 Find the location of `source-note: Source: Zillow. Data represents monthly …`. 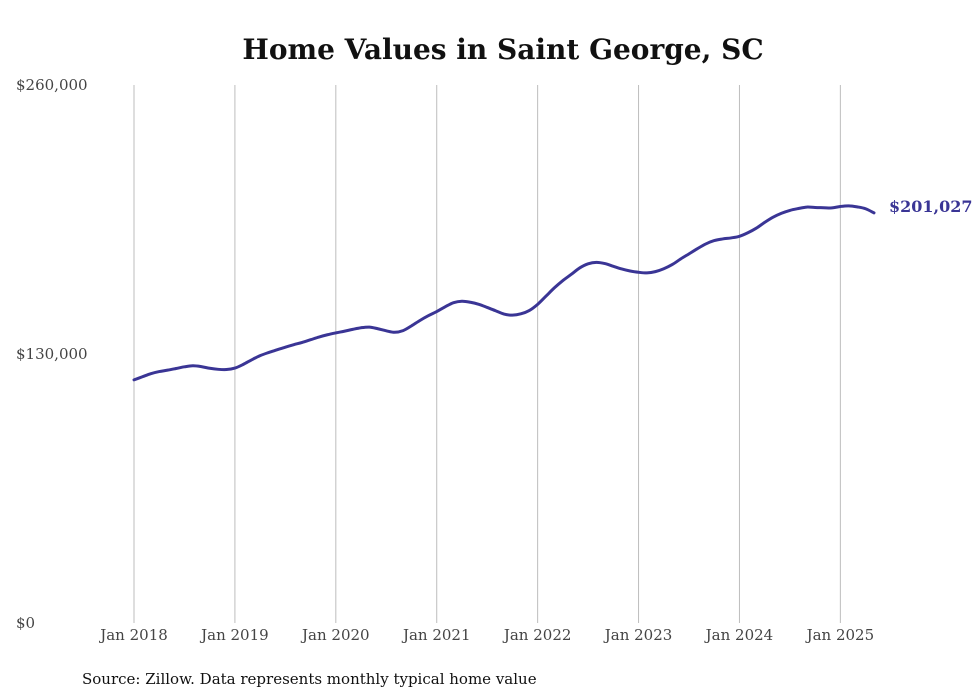

source-note: Source: Zillow. Data represents monthly … is located at coordinates (309, 679).